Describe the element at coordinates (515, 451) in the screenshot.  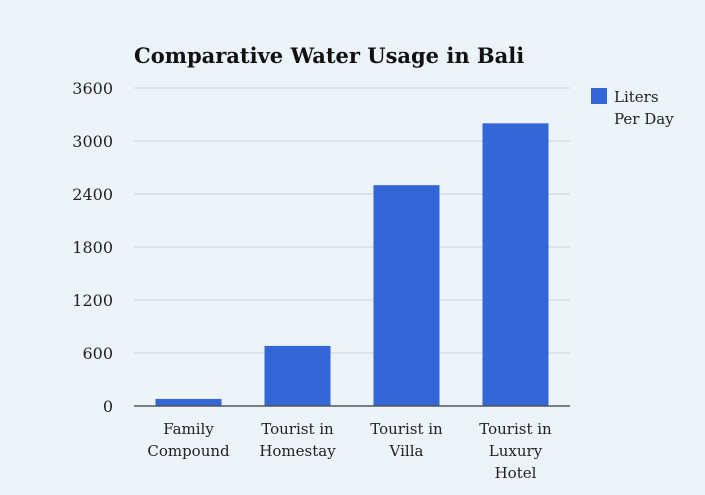
I see `x-tick-label: Tourist in Luxury Hotel` at that location.